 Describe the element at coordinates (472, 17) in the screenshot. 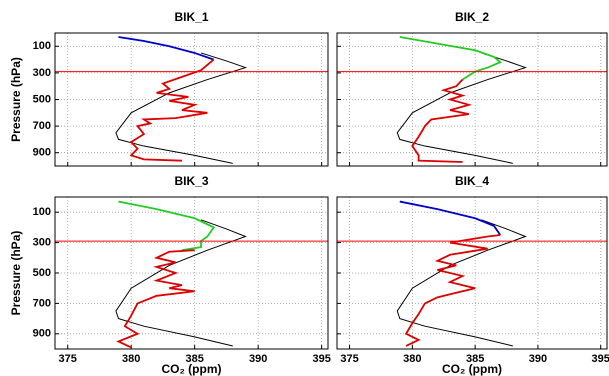

I see `subplot-title: BIK_2` at that location.